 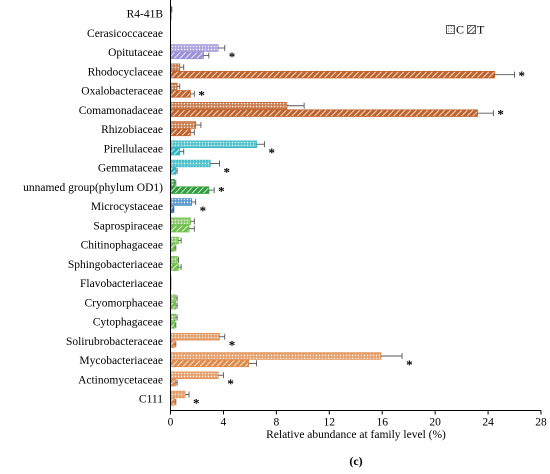 What do you see at coordinates (173, 402) in the screenshot?
I see `bar-t-c111` at bounding box center [173, 402].